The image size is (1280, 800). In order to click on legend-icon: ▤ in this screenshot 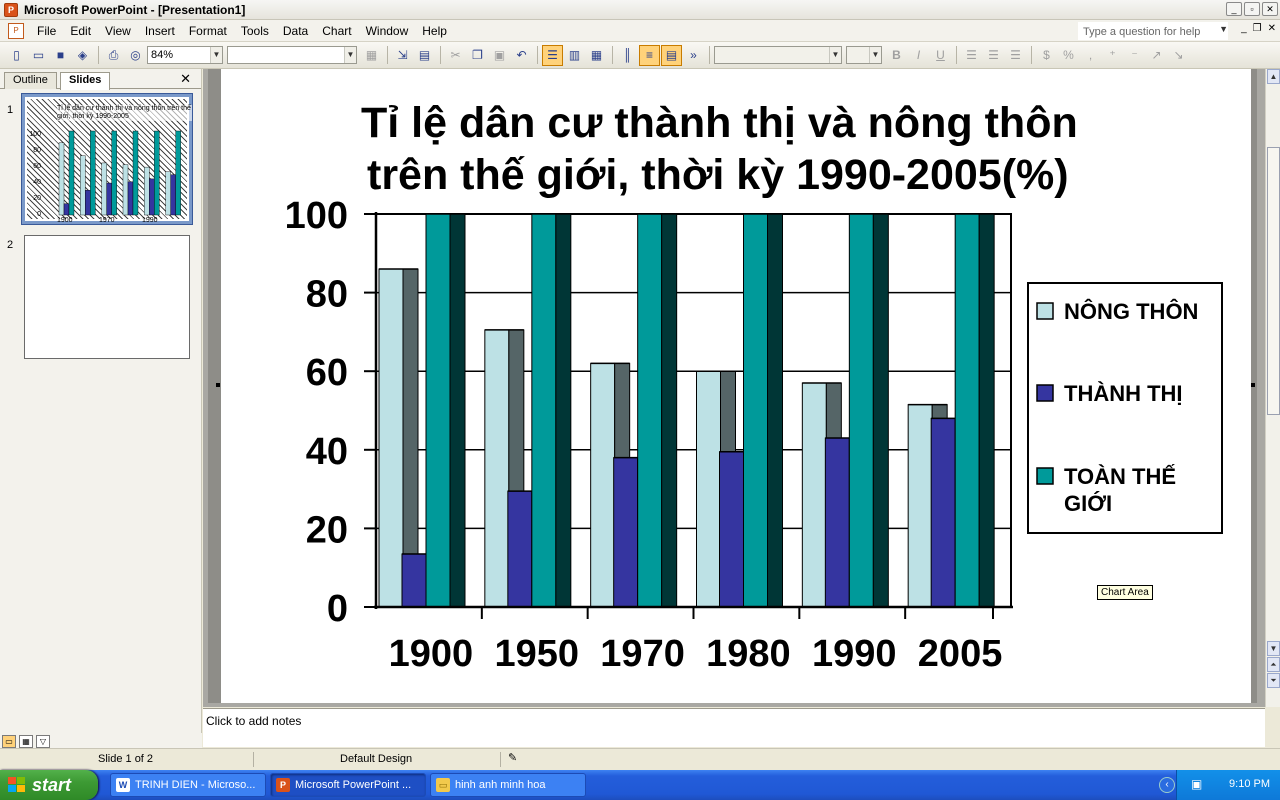, I will do `click(671, 55)`.